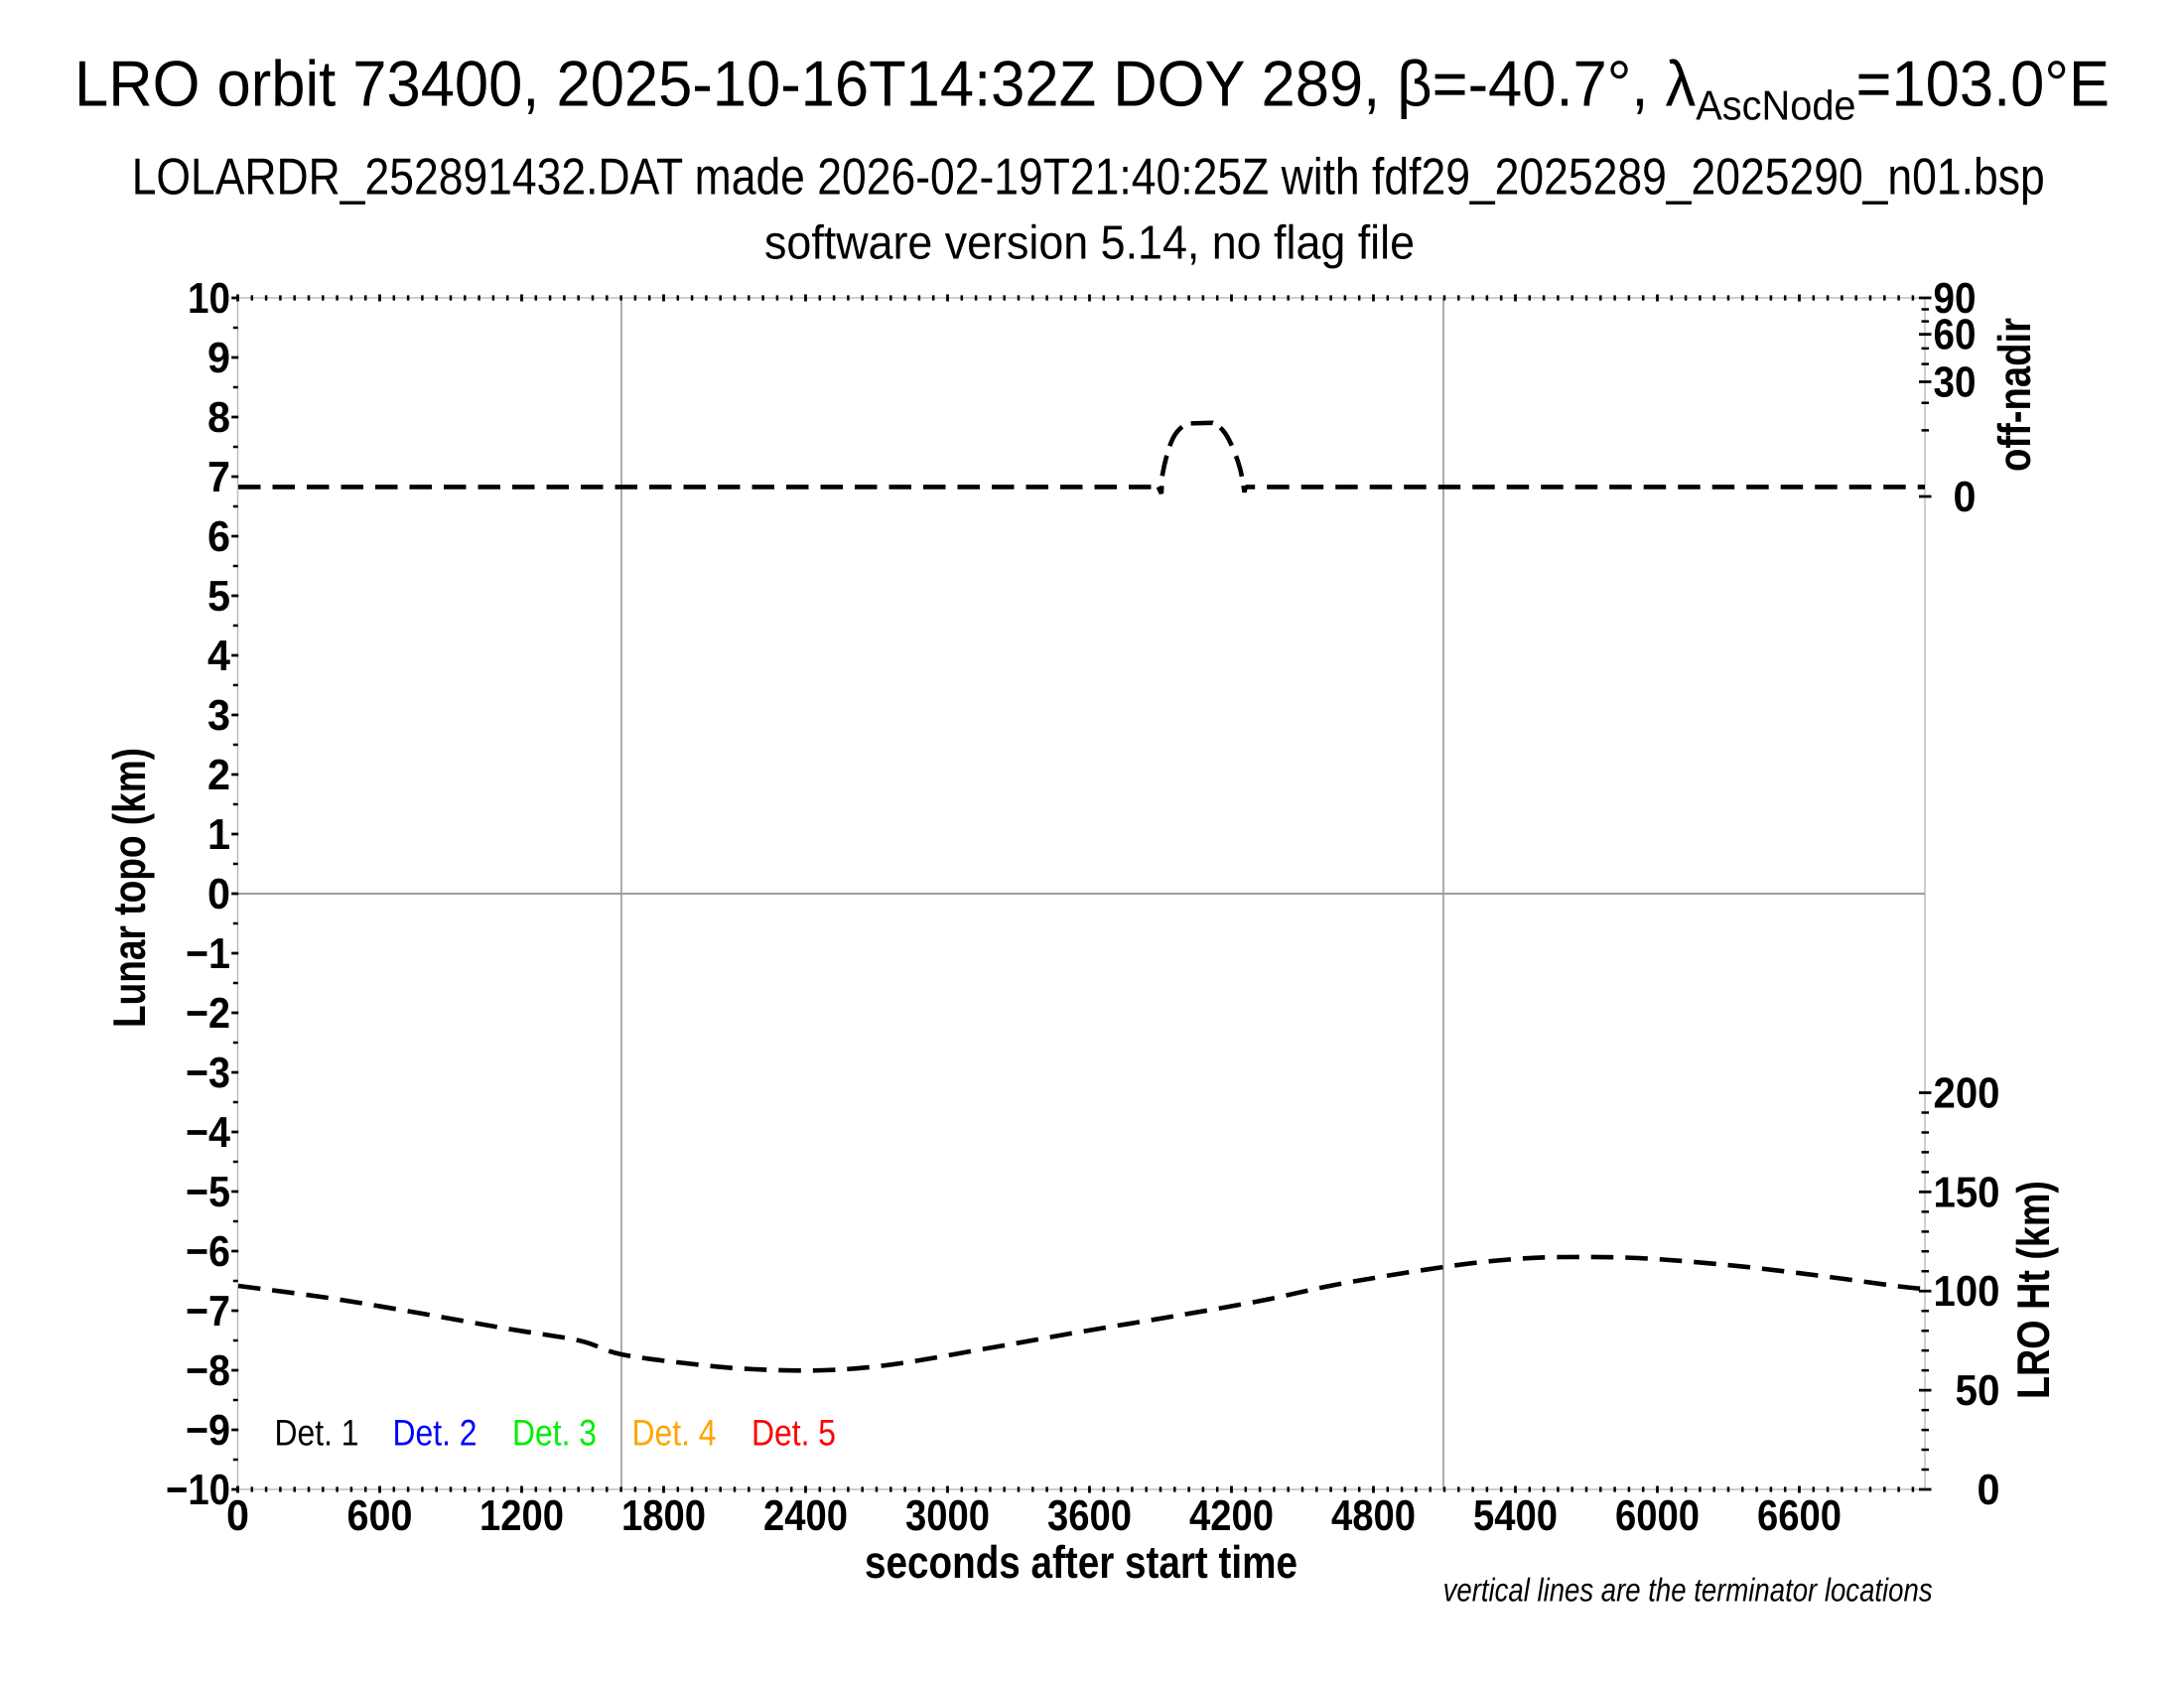 The image size is (2184, 1688). Describe the element at coordinates (218, 775) in the screenshot. I see `svg-text: 2` at that location.